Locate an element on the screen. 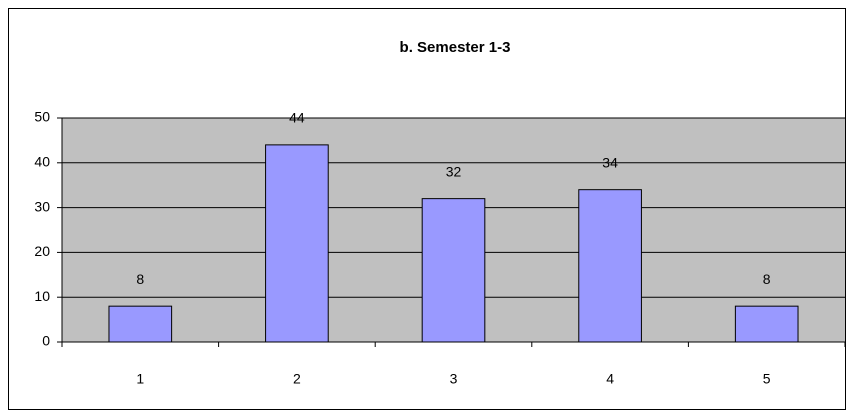 Image resolution: width=850 pixels, height=416 pixels. chart-title: b. Semester 1-3 is located at coordinates (455, 47).